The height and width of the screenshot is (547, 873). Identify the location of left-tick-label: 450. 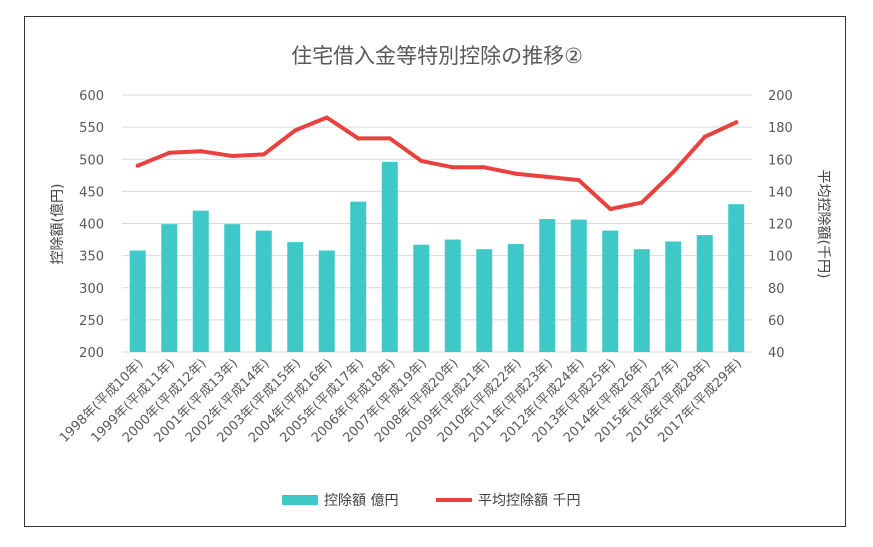
(91, 192).